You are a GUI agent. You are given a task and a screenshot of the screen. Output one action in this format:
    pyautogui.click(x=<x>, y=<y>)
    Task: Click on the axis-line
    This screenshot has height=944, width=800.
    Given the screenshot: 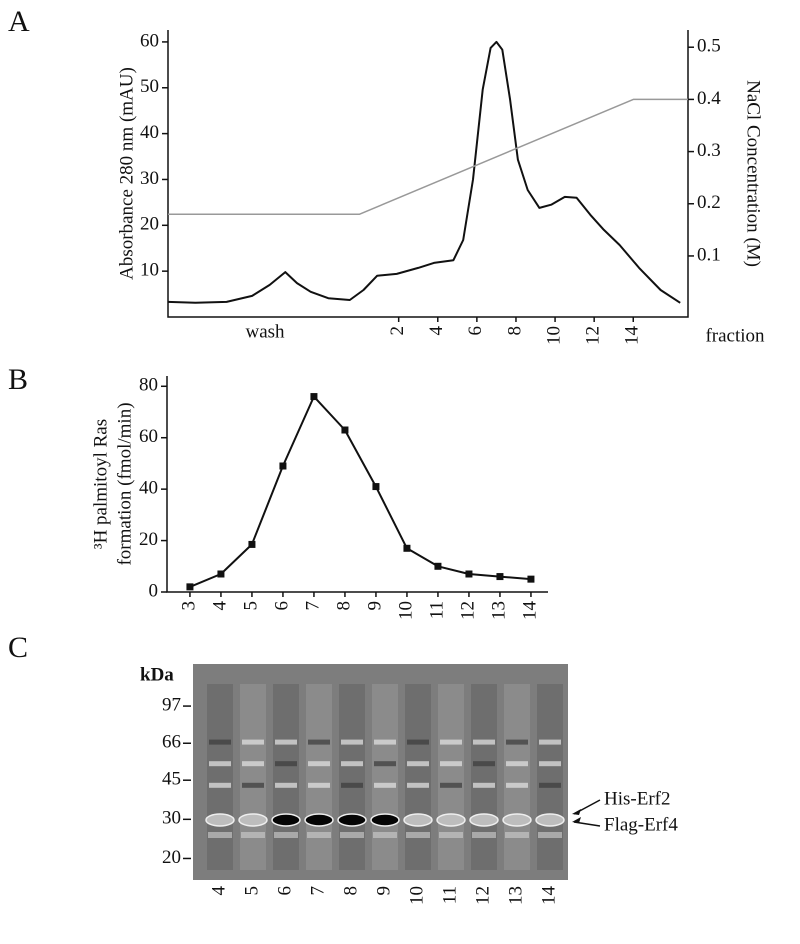 What is the action you would take?
    pyautogui.click(x=357, y=484)
    